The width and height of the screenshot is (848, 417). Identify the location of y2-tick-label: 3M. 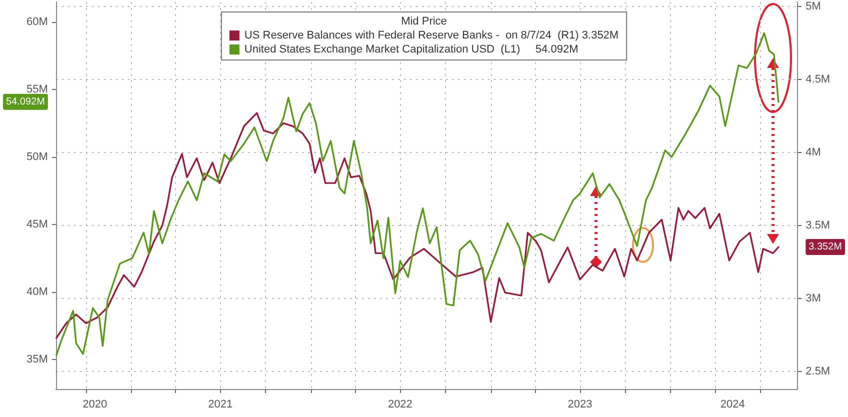
(813, 298).